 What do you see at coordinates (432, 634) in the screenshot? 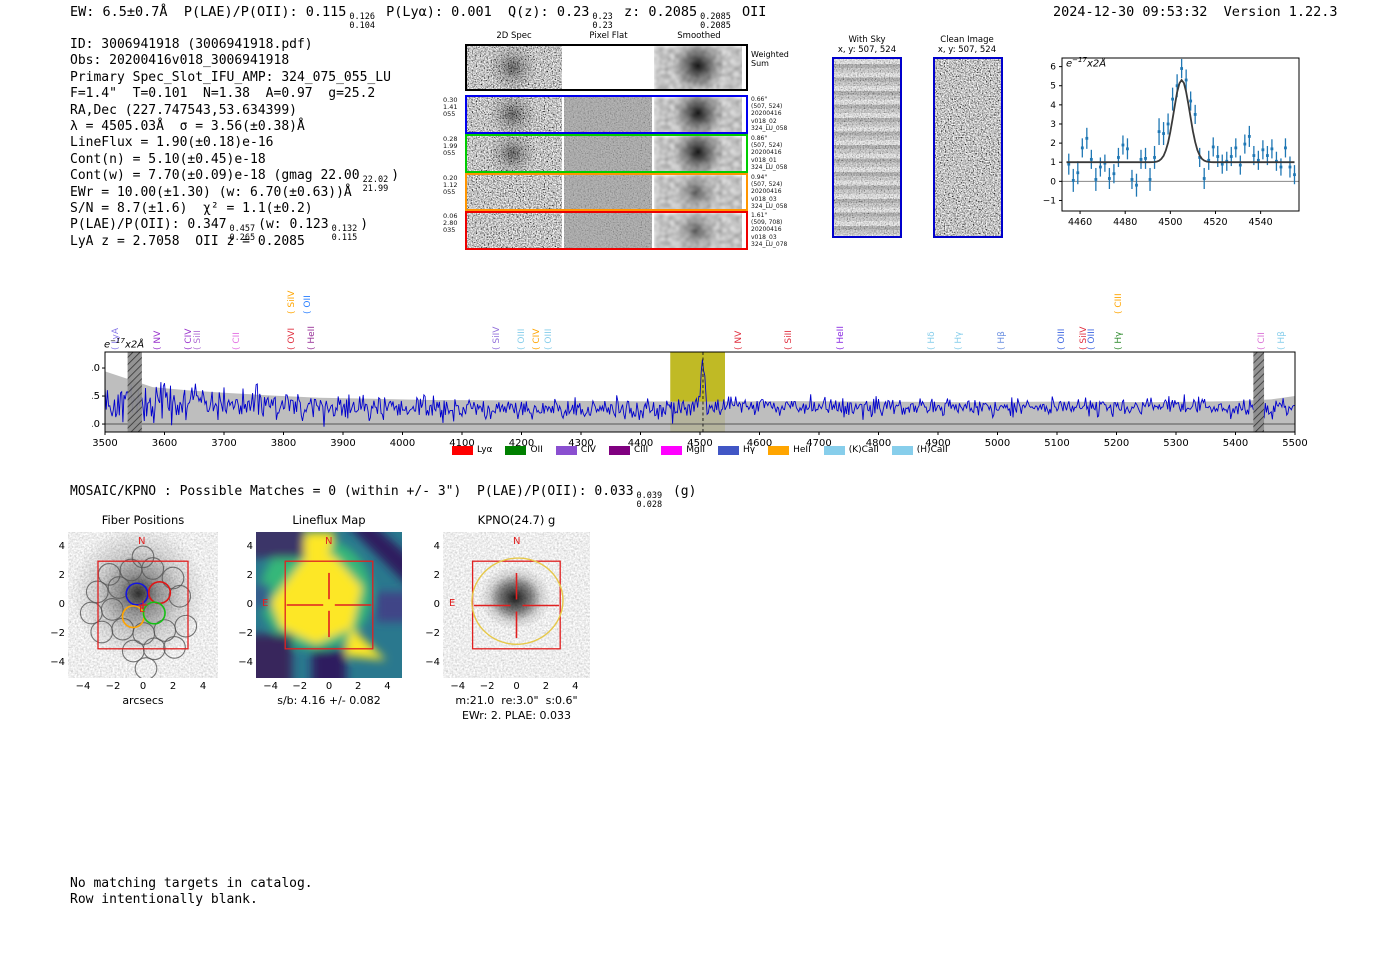
I see `axis-tick-label: −2` at bounding box center [432, 634].